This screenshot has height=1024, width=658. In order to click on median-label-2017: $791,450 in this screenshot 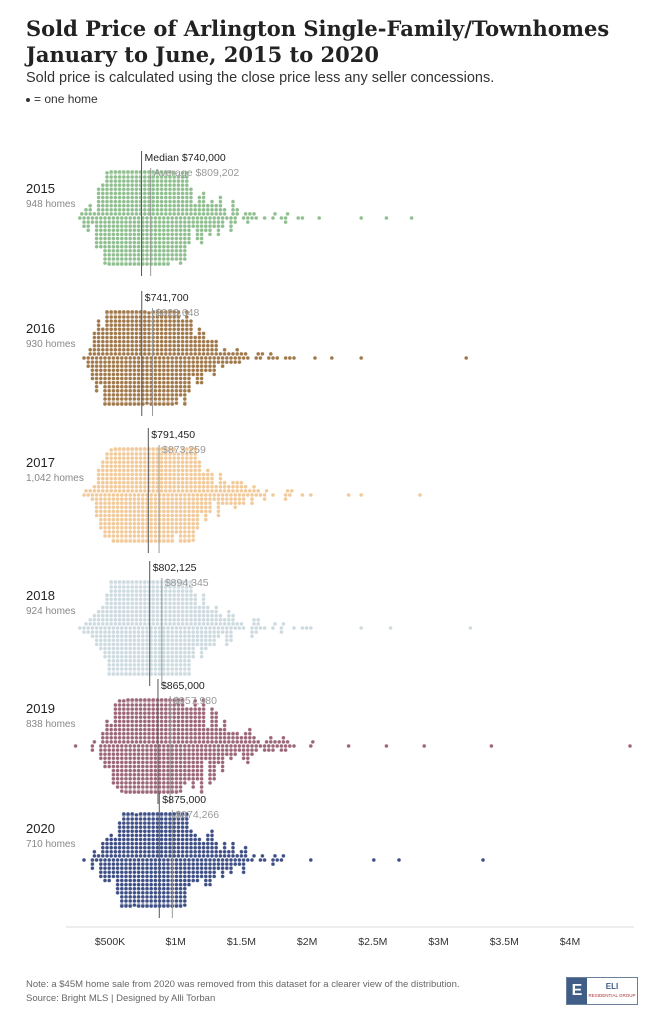, I will do `click(173, 435)`.